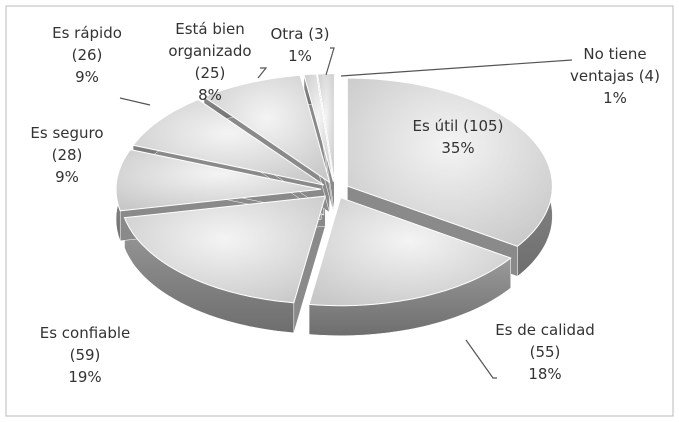 The width and height of the screenshot is (679, 422). I want to click on value-label: (28), so click(67, 155).